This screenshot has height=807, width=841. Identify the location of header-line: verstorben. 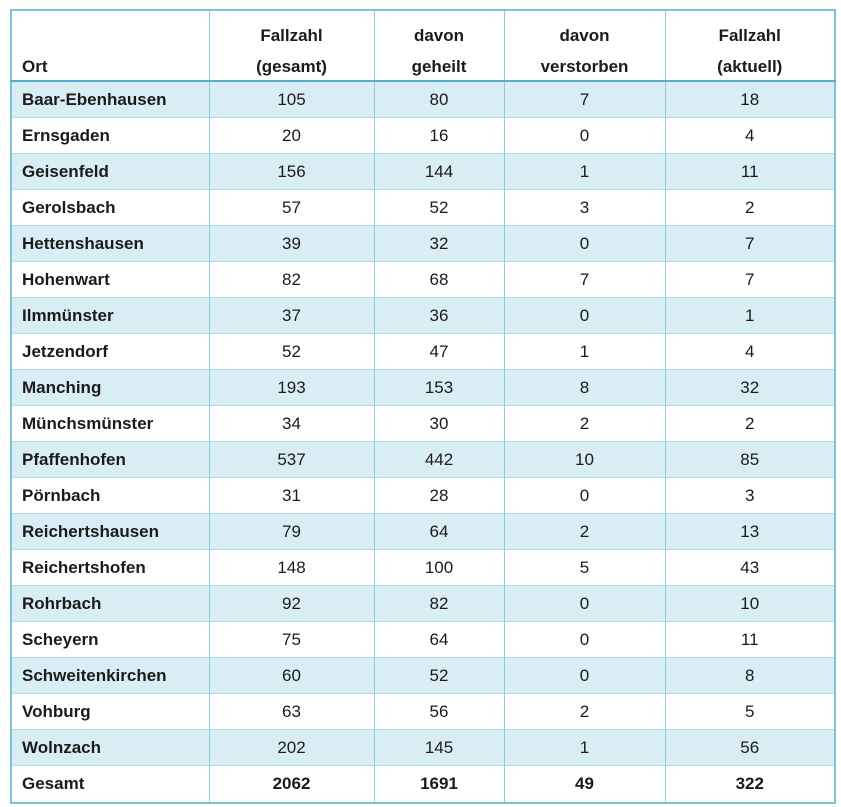
(584, 66).